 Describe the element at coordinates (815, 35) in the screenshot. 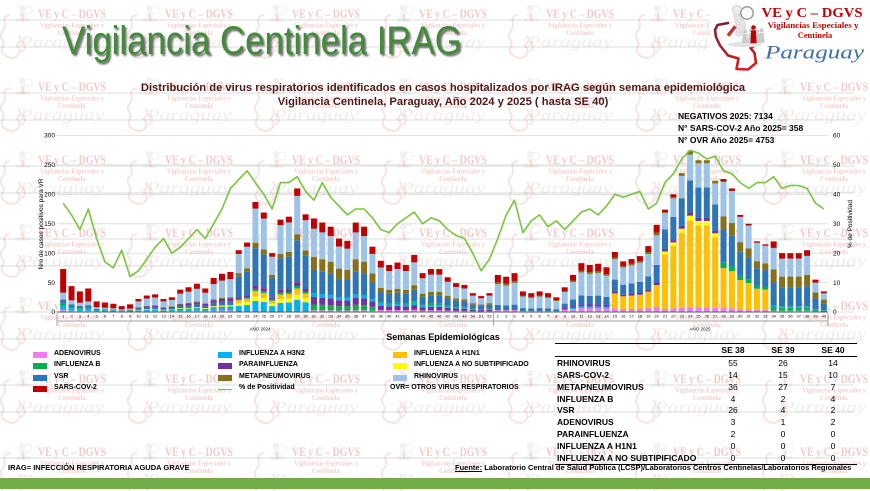

I see `svg-text: Centinela` at that location.